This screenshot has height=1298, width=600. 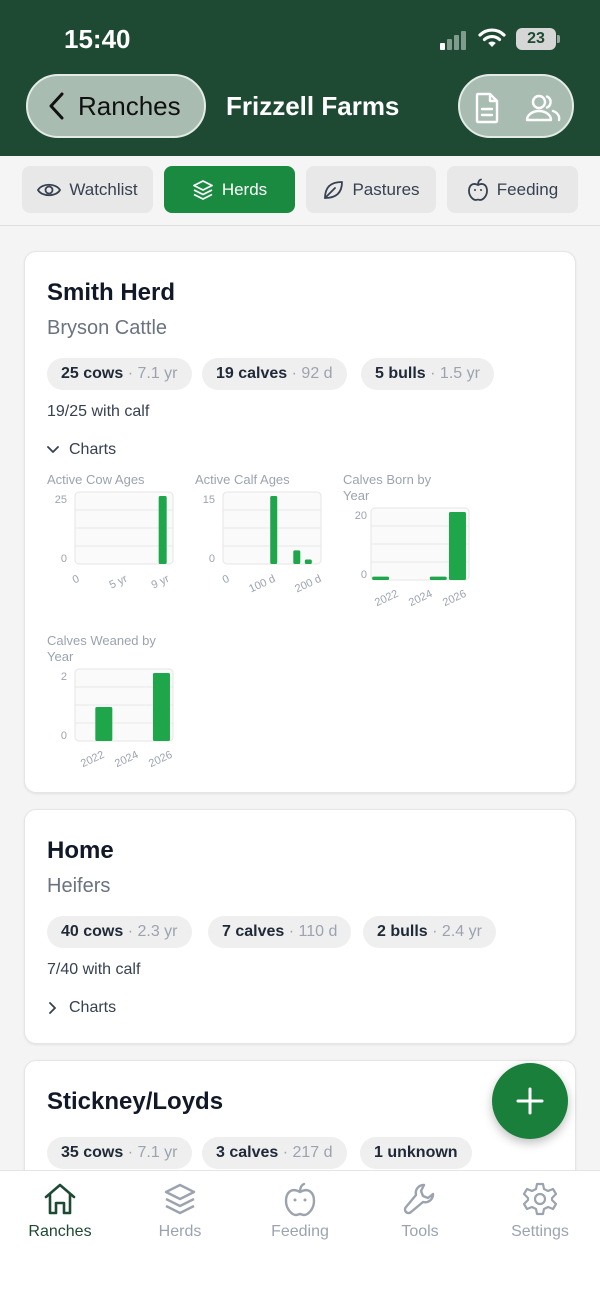 I want to click on with-calf-text: 7/40 with calf, so click(x=94, y=969).